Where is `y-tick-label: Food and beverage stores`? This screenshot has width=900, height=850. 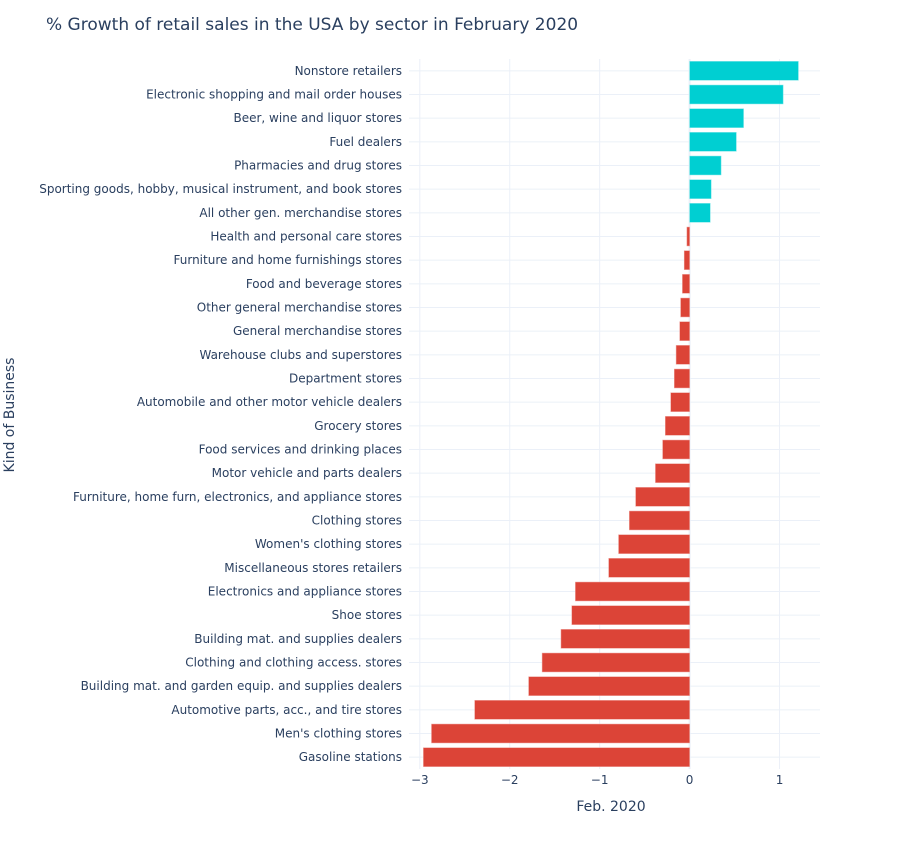
y-tick-label: Food and beverage stores is located at coordinates (324, 284).